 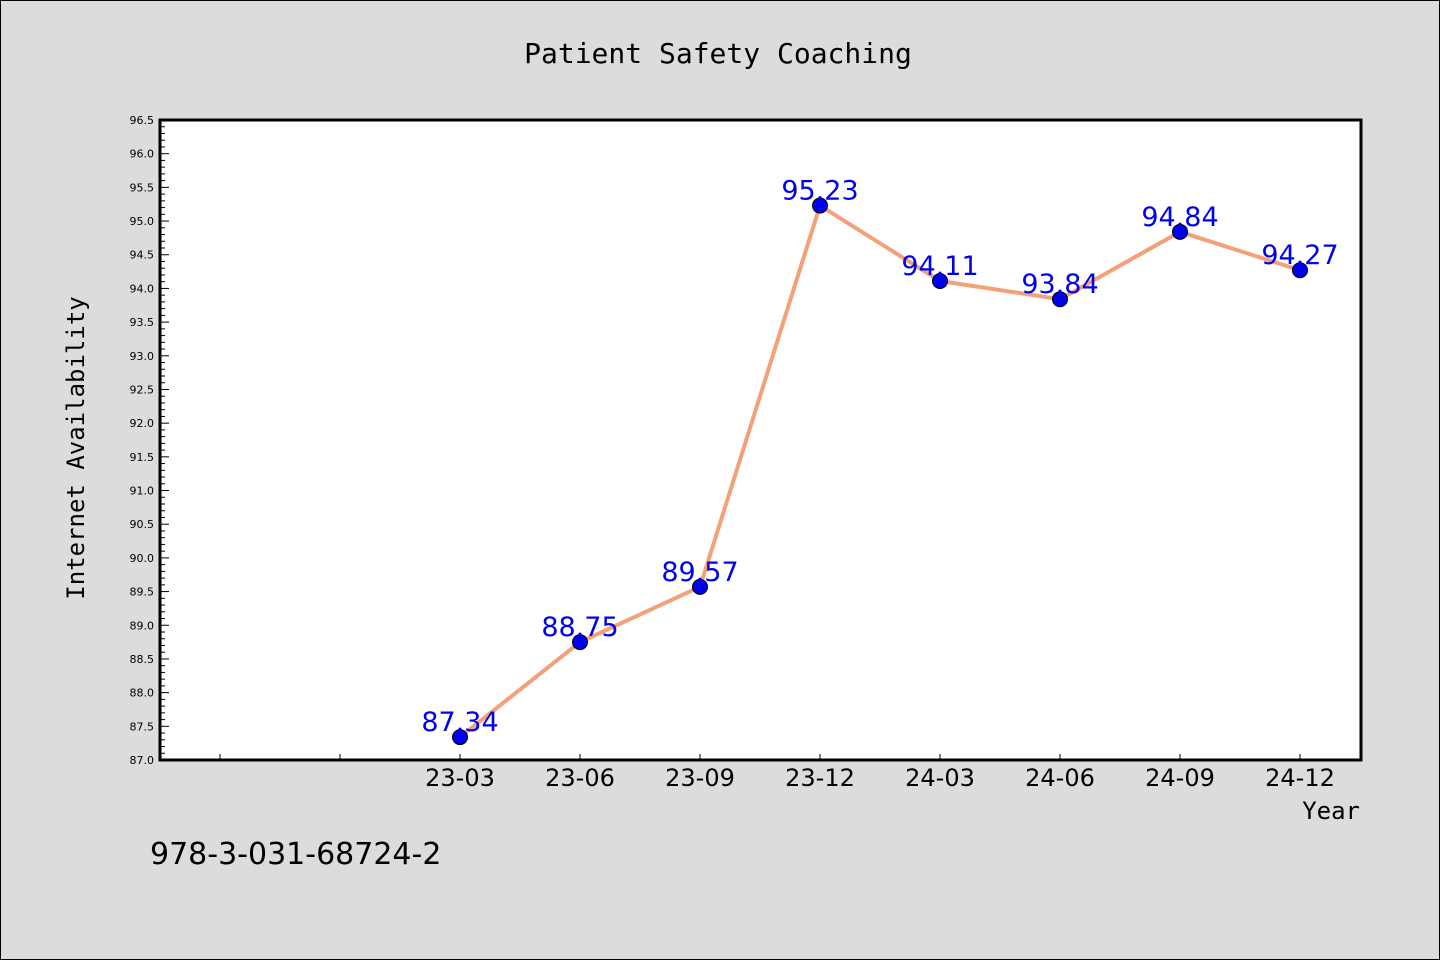 What do you see at coordinates (142, 693) in the screenshot?
I see `y-tick-label: 88.0` at bounding box center [142, 693].